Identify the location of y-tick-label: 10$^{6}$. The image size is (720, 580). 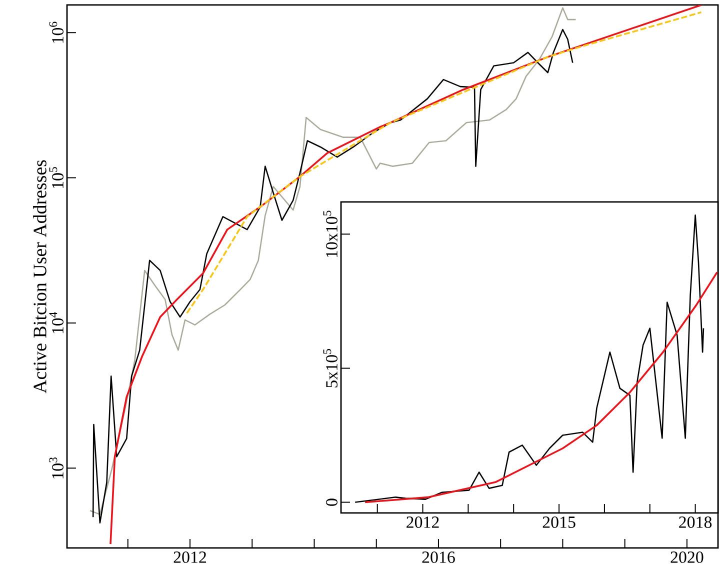
(56, 32).